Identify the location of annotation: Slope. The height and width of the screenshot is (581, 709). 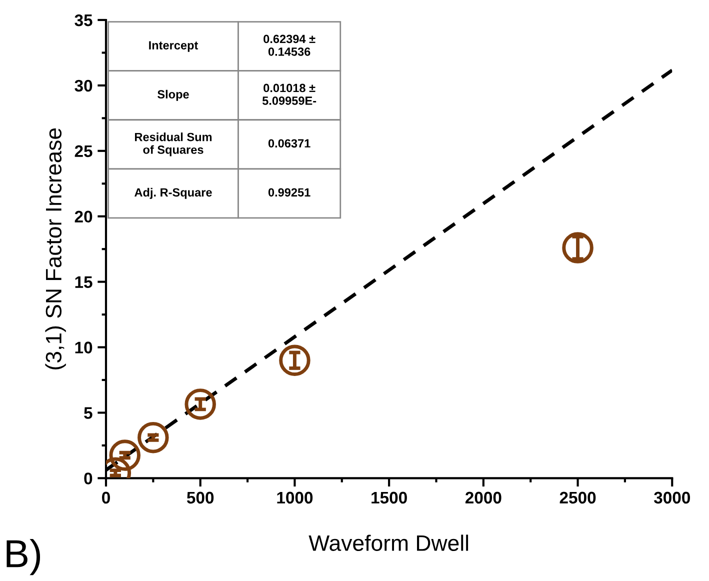
(173, 95).